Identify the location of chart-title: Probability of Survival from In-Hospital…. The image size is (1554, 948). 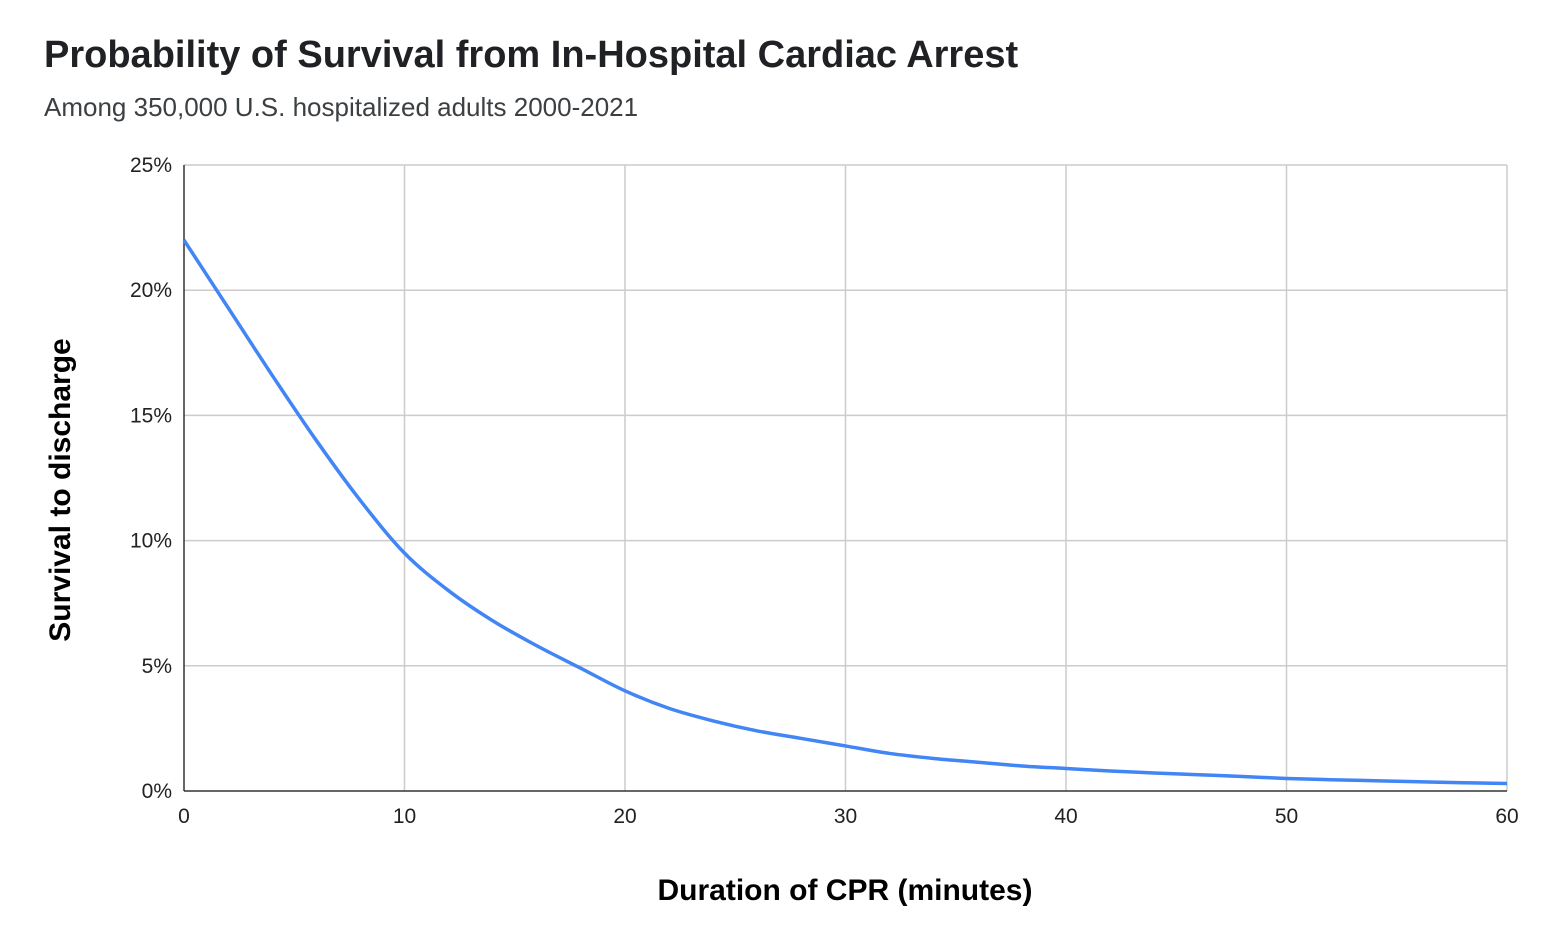
(531, 55).